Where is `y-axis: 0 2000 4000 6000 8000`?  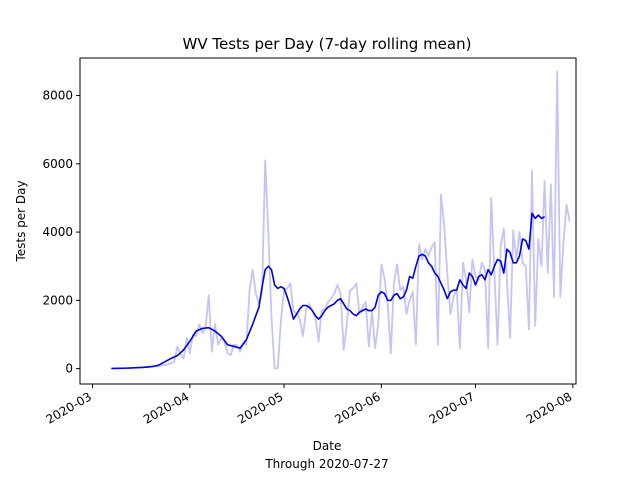
y-axis: 0 2000 4000 6000 8000 is located at coordinates (61, 232).